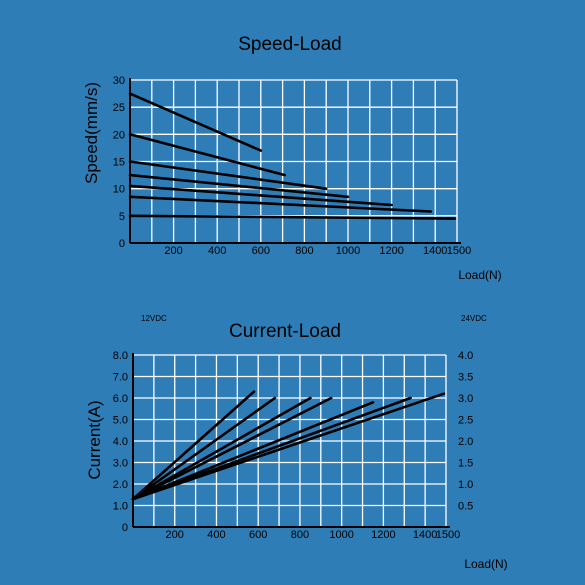 This screenshot has height=585, width=585. Describe the element at coordinates (120, 507) in the screenshot. I see `y-tick-label: 1.0` at that location.